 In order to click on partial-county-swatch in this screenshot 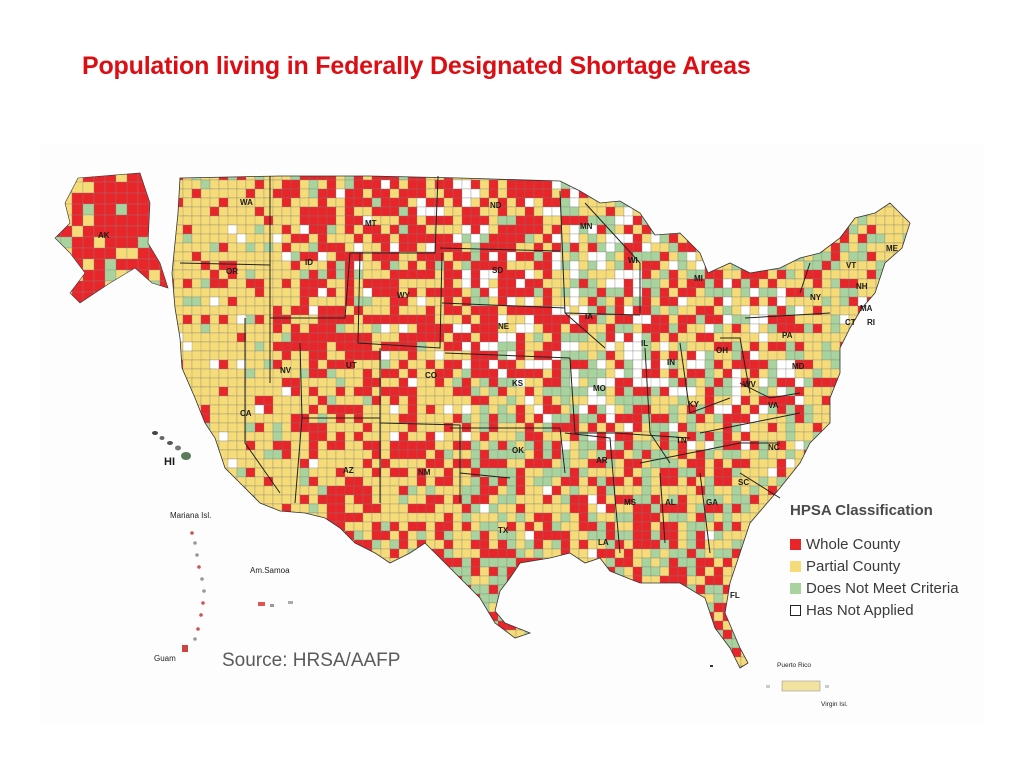, I will do `click(795, 566)`.